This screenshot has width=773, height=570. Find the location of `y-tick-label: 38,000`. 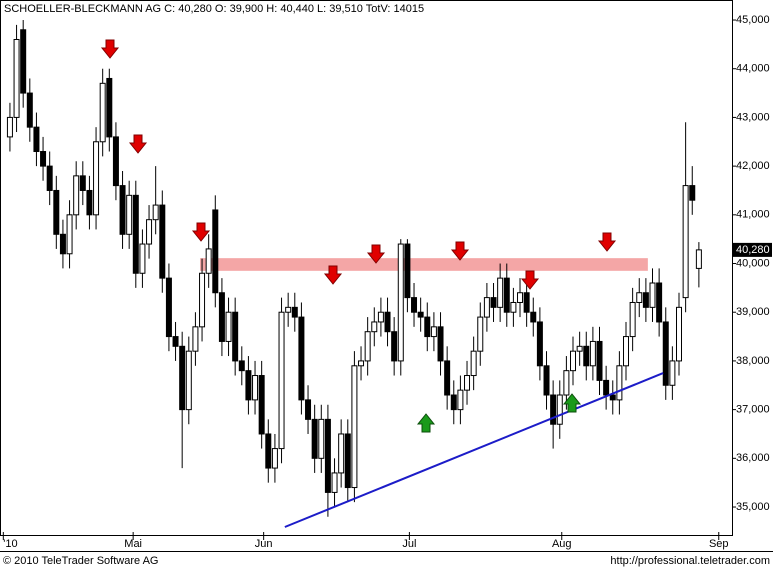

y-tick-label: 38,000 is located at coordinates (753, 361).